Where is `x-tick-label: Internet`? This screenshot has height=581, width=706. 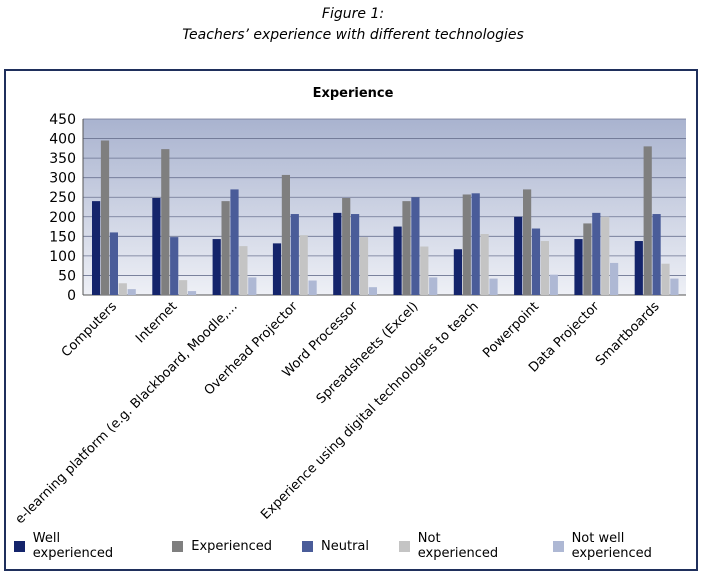
x-tick-label: Internet is located at coordinates (156, 322).